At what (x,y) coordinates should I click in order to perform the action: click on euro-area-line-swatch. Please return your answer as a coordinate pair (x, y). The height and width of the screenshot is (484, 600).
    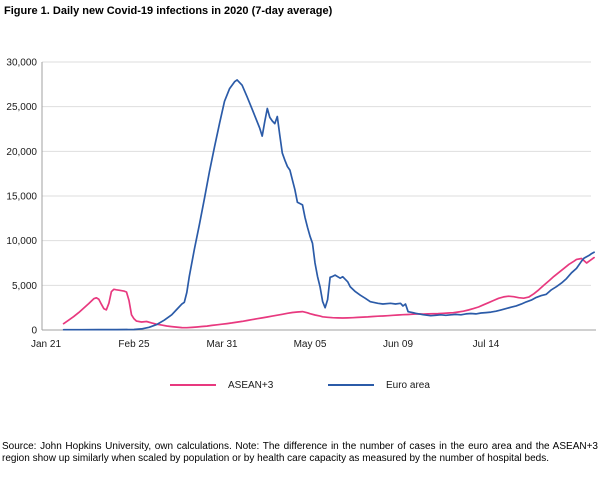
    Looking at the image, I should click on (351, 385).